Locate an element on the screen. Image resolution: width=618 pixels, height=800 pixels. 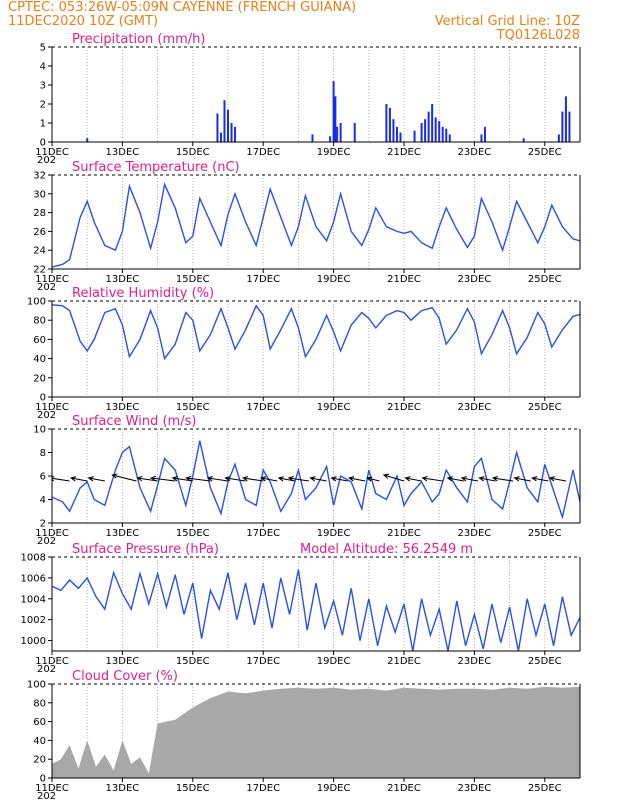
y-tick-label: 28 is located at coordinates (39, 213).